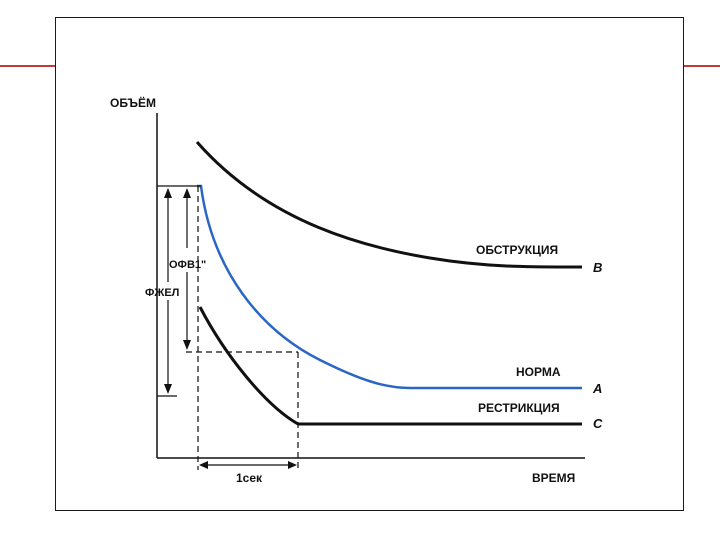 Image resolution: width=720 pixels, height=540 pixels. I want to click on restriction-letter: C, so click(598, 423).